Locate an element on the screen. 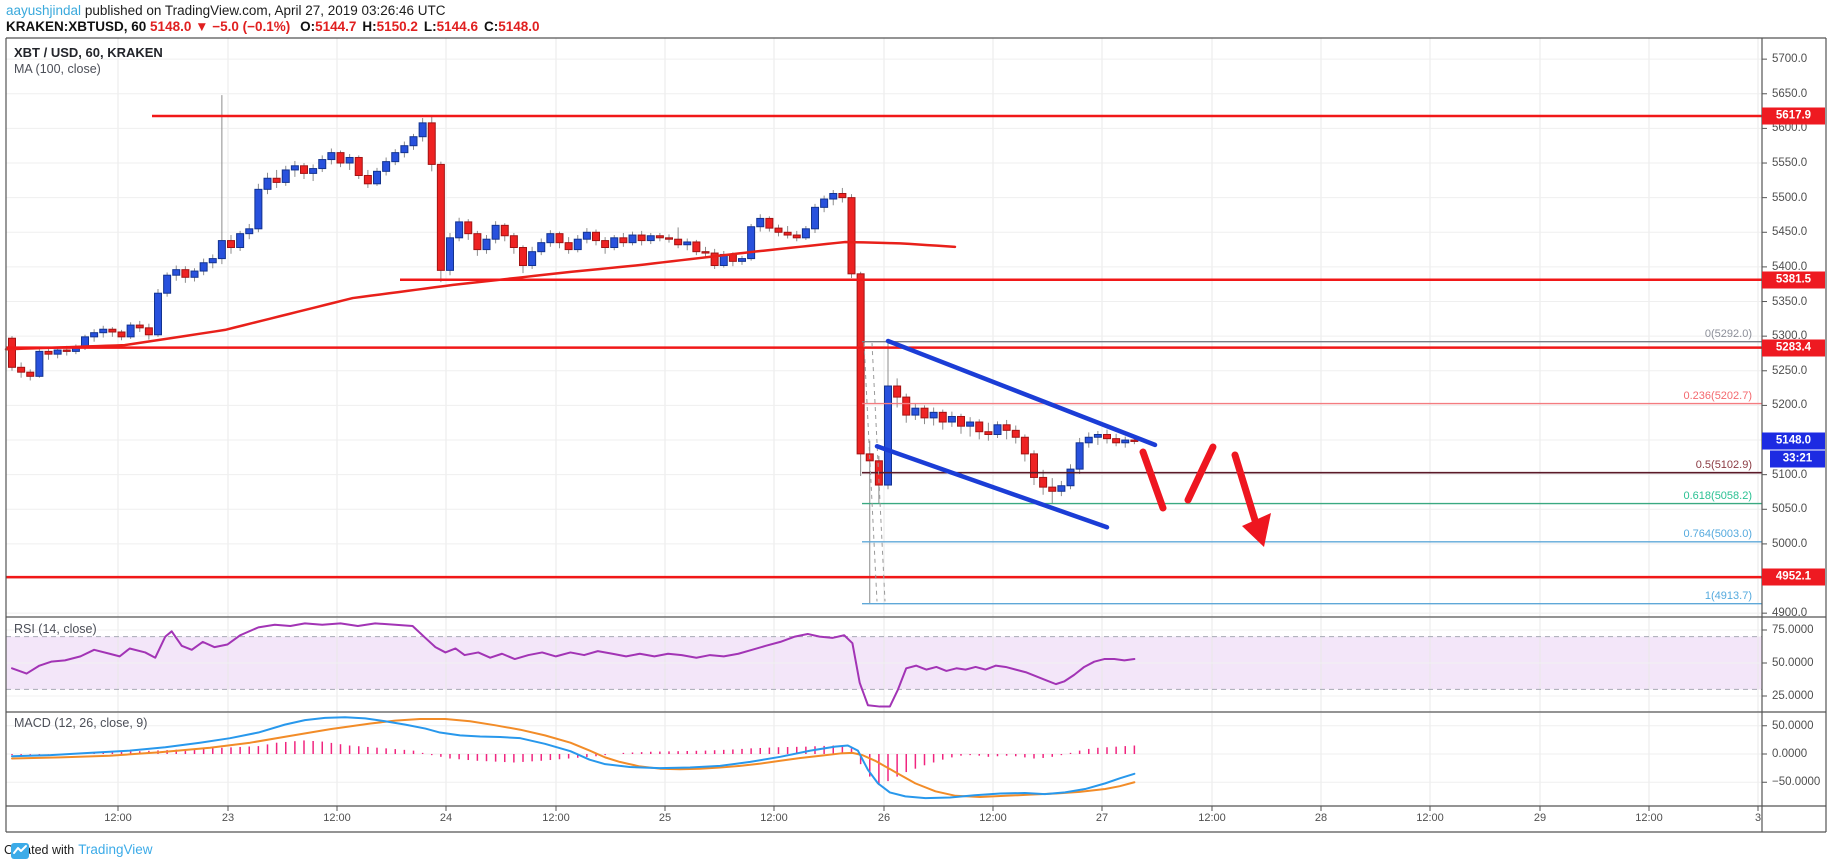  ohlc-label: C: is located at coordinates (491, 26).